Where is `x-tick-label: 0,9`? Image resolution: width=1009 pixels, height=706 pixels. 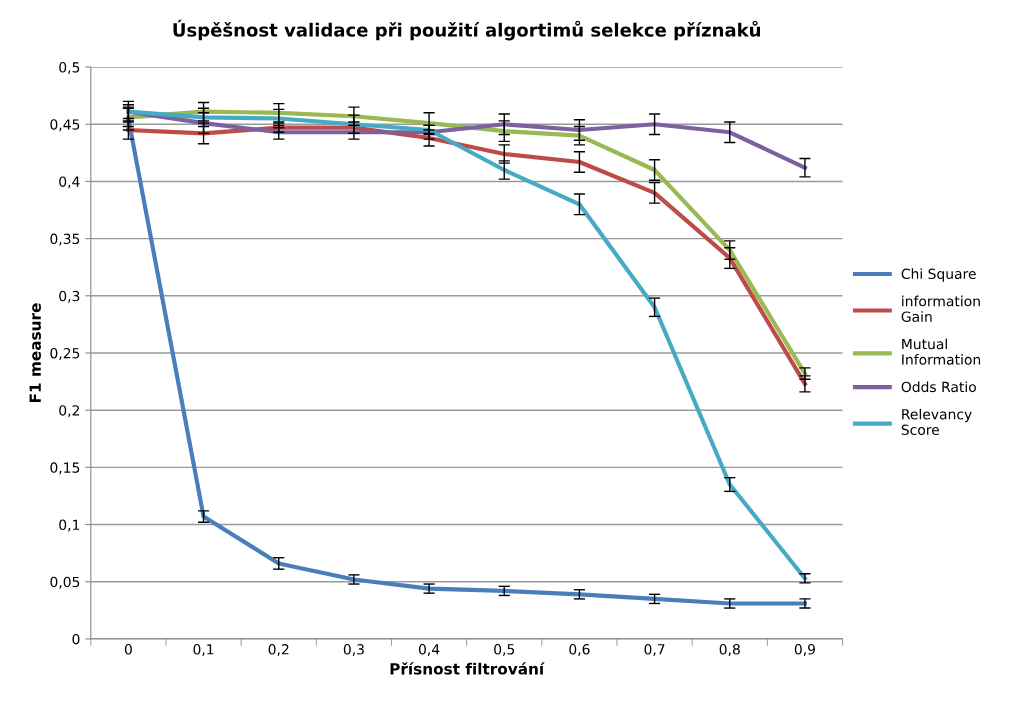 x-tick-label: 0,9 is located at coordinates (804, 650).